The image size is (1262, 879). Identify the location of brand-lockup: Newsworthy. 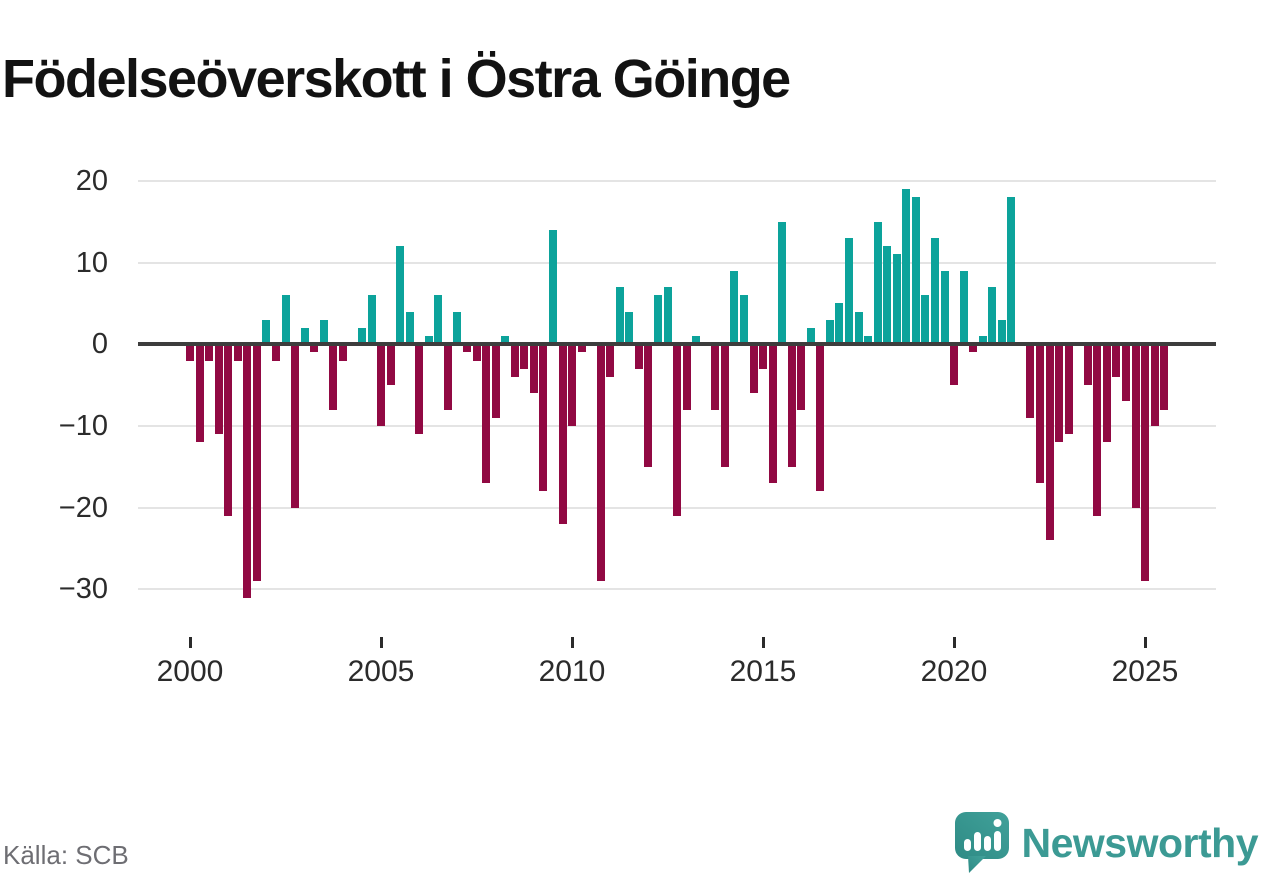
(1106, 843).